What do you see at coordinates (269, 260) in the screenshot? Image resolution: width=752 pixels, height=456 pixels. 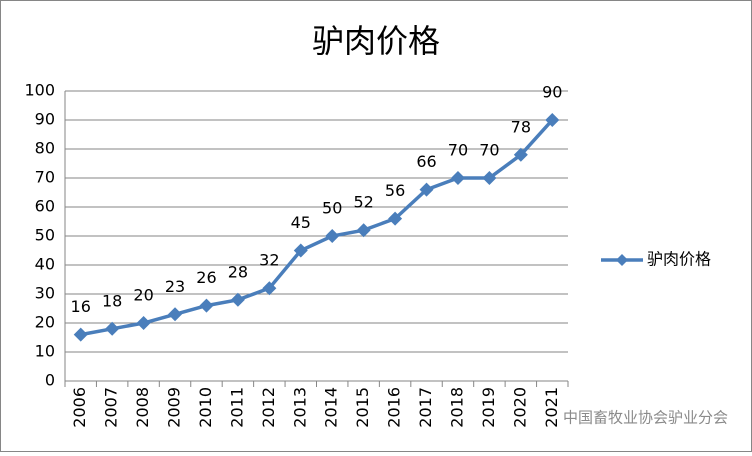 I see `data-label: 32` at bounding box center [269, 260].